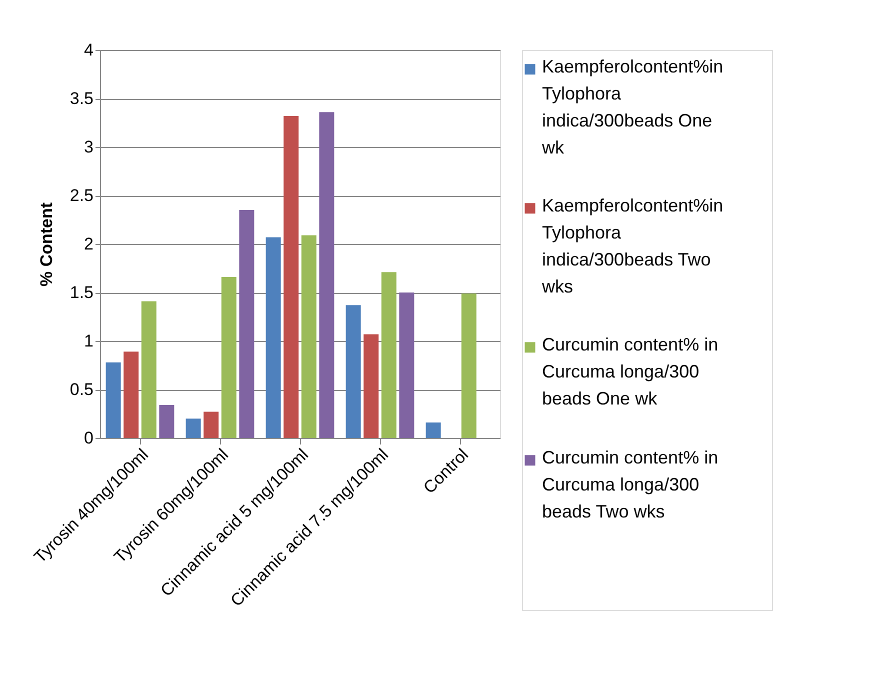  I want to click on y-tick-label: 0, so click(89, 438).